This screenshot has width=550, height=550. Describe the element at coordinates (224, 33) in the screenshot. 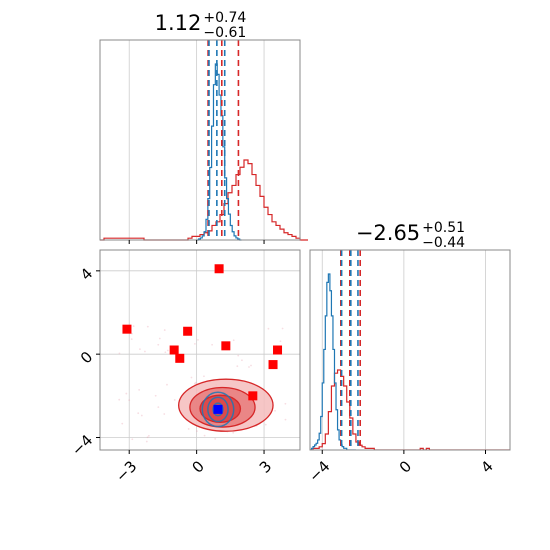

I see `p1-title-lower-error: −0.61` at that location.